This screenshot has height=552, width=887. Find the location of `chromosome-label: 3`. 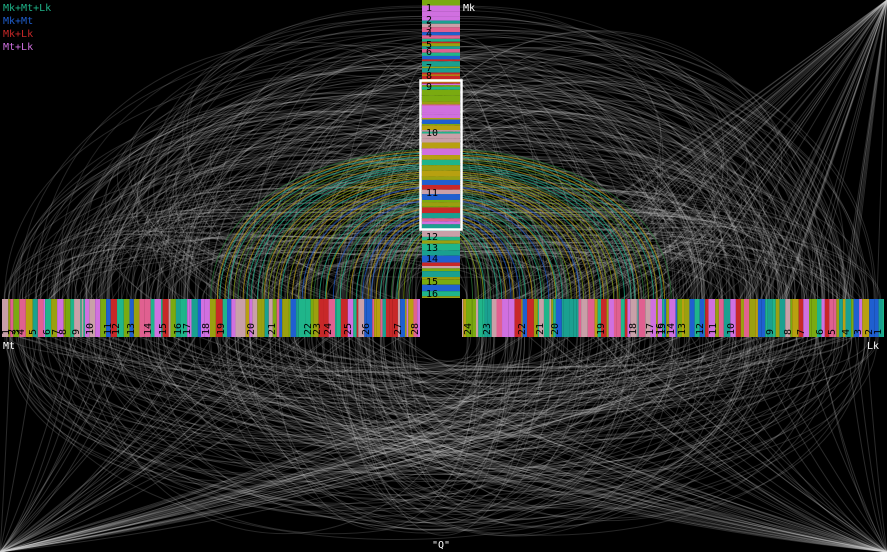

chromosome-label: 3 is located at coordinates (429, 27).